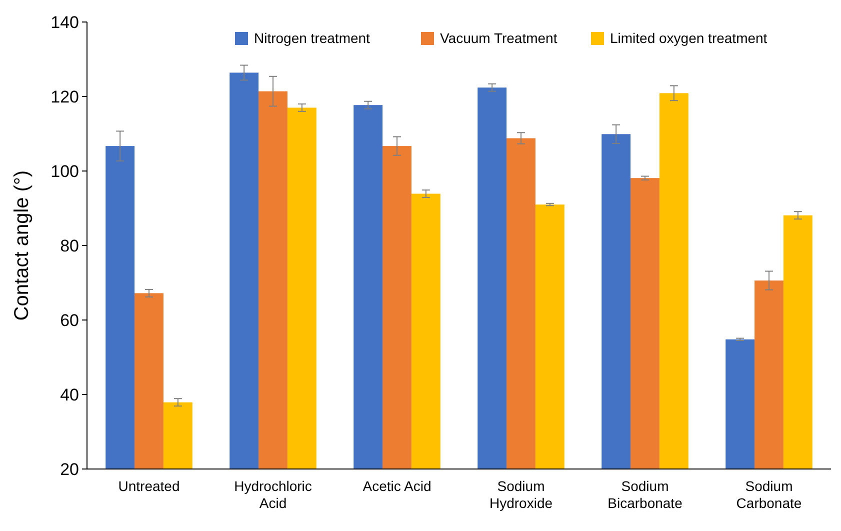  I want to click on y-tick-label: 20, so click(69, 469).